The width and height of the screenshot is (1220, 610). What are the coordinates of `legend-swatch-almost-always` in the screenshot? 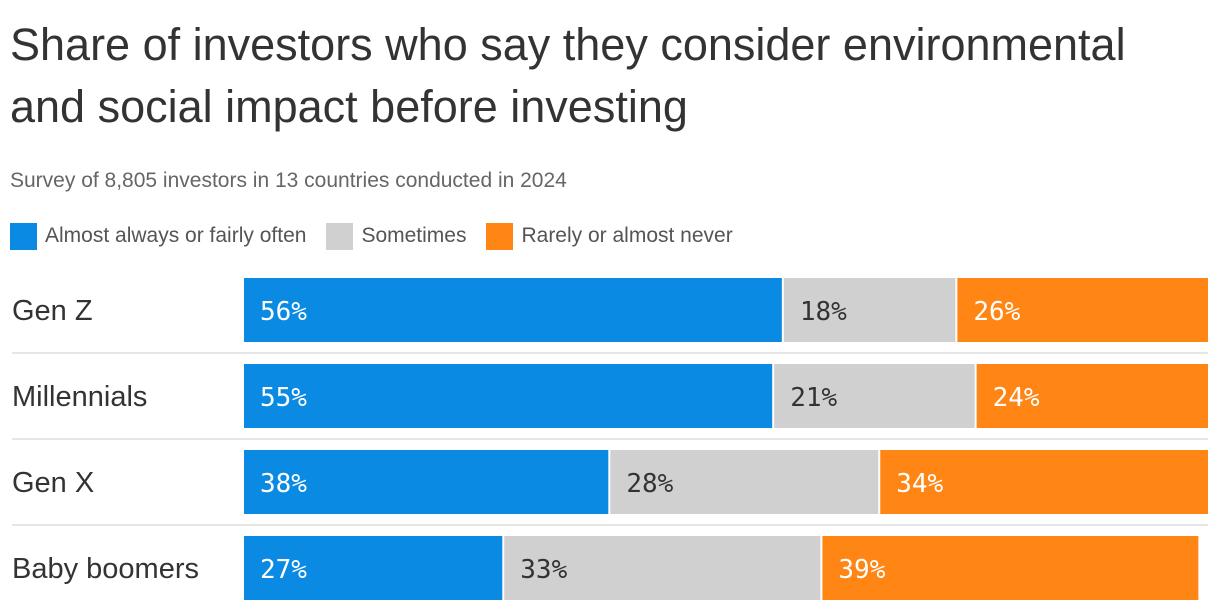 It's located at (23, 236).